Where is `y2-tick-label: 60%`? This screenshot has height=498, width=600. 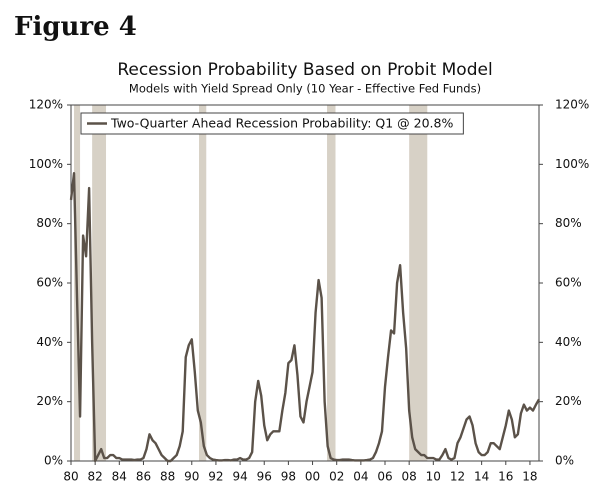 y2-tick-label: 60% is located at coordinates (568, 283).